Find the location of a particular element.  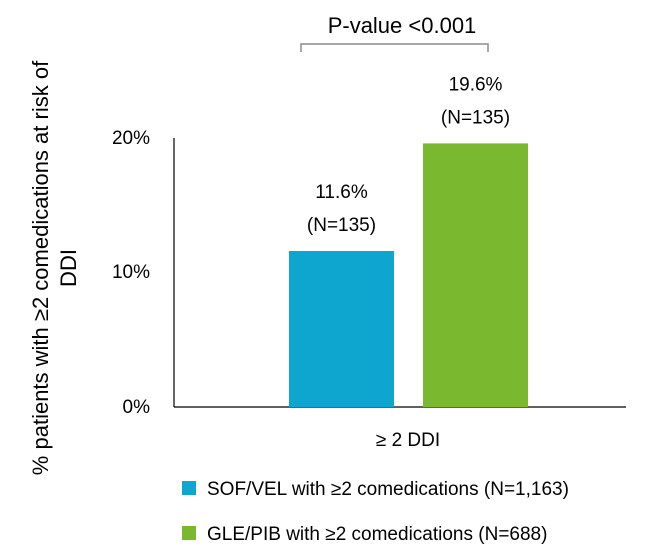

bar-gle-pib is located at coordinates (475, 275).